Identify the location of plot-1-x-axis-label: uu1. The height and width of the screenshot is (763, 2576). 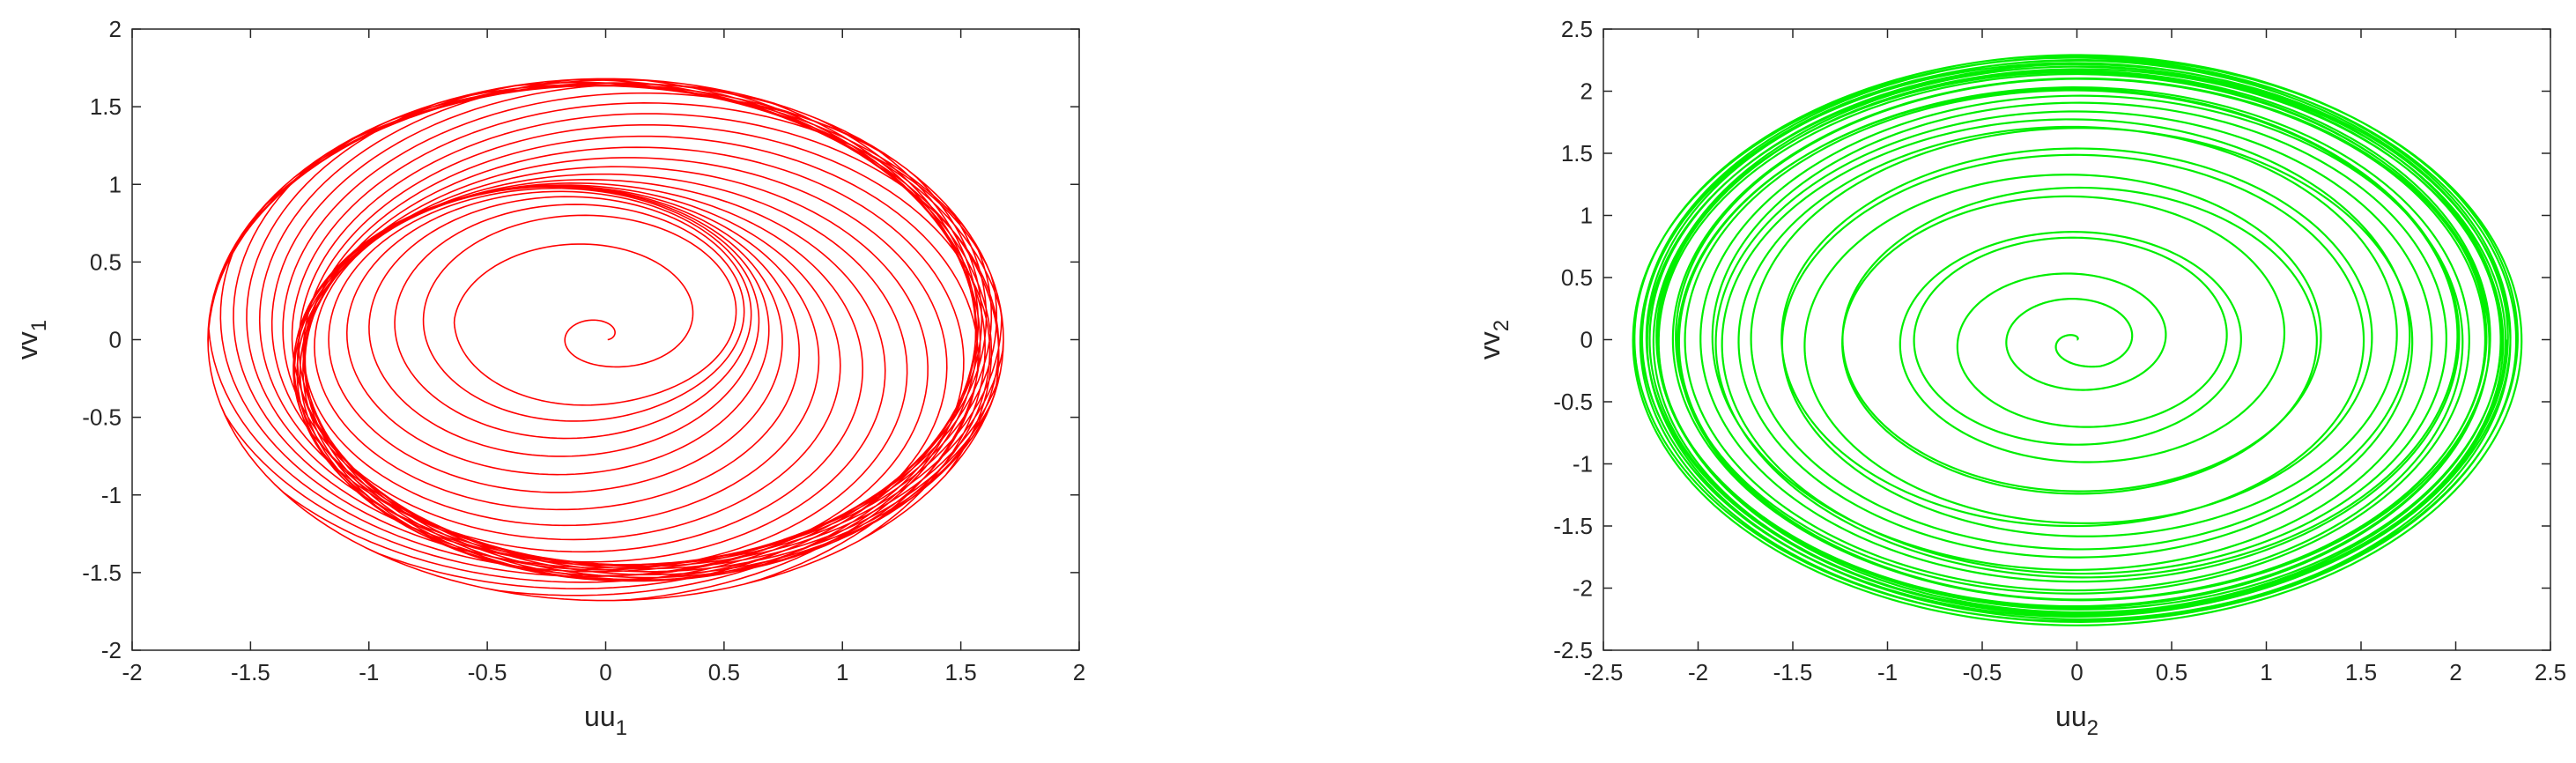
(605, 720).